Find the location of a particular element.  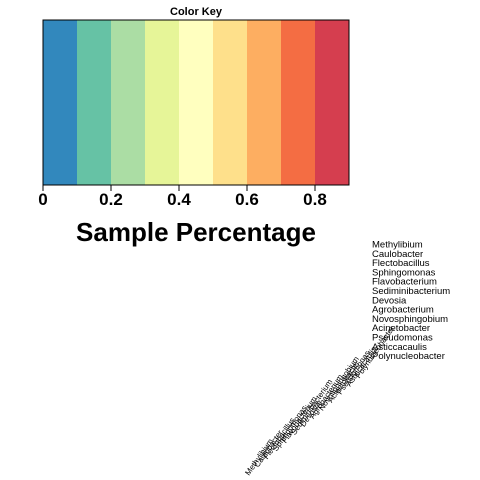

color-key-tick-label: 0.6 is located at coordinates (247, 199).